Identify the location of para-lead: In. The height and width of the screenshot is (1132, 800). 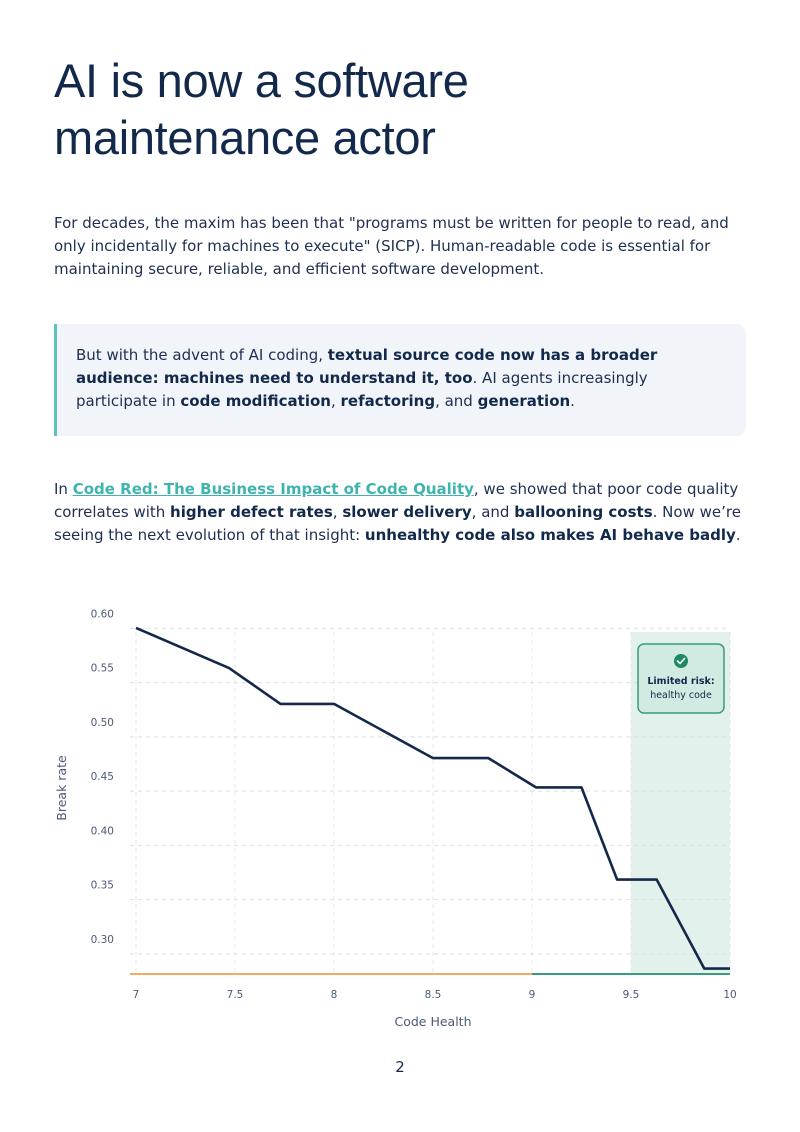
(63, 489).